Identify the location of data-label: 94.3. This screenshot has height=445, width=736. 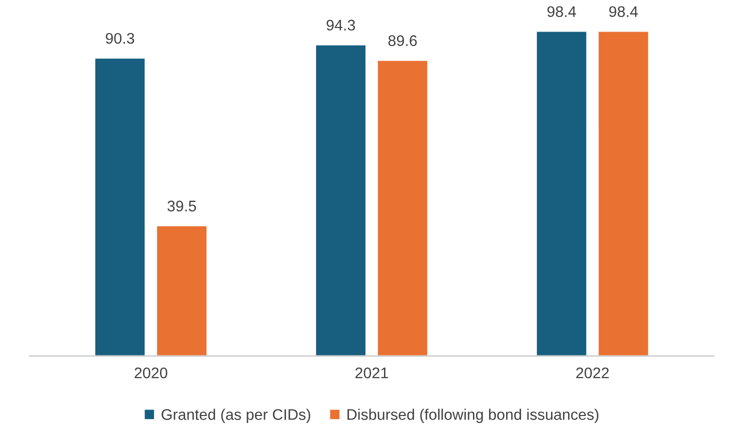
(340, 25).